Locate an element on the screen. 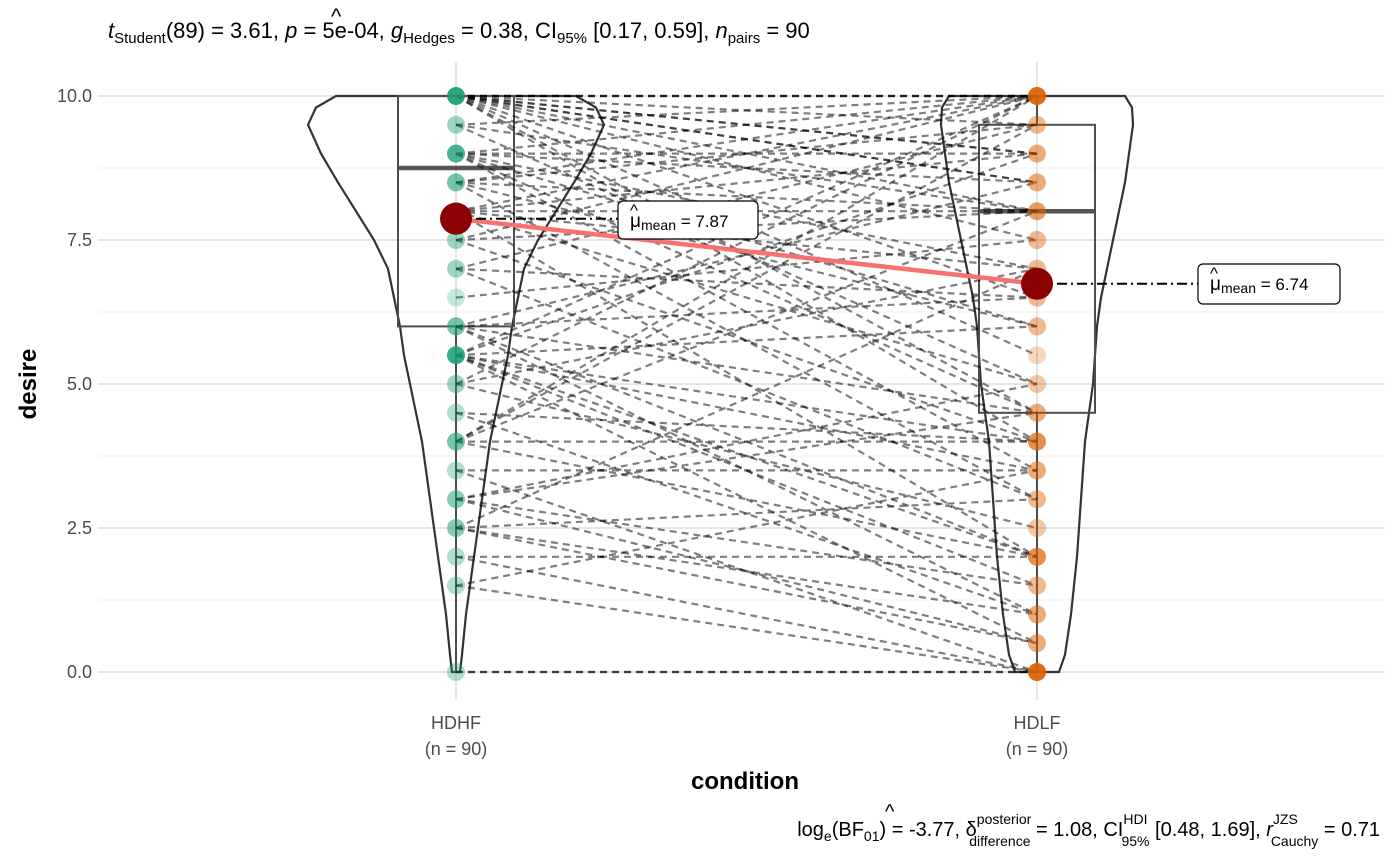  ci-value: [0.48, 1.69], is located at coordinates (1208, 830).